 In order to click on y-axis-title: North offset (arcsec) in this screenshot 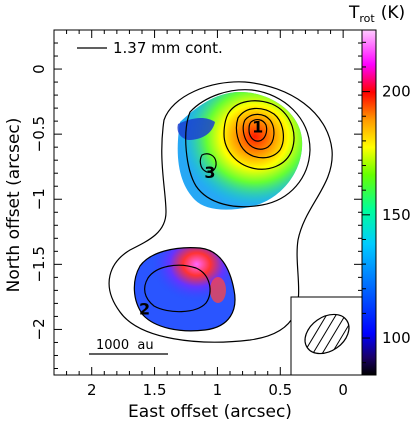, I will do `click(14, 205)`.